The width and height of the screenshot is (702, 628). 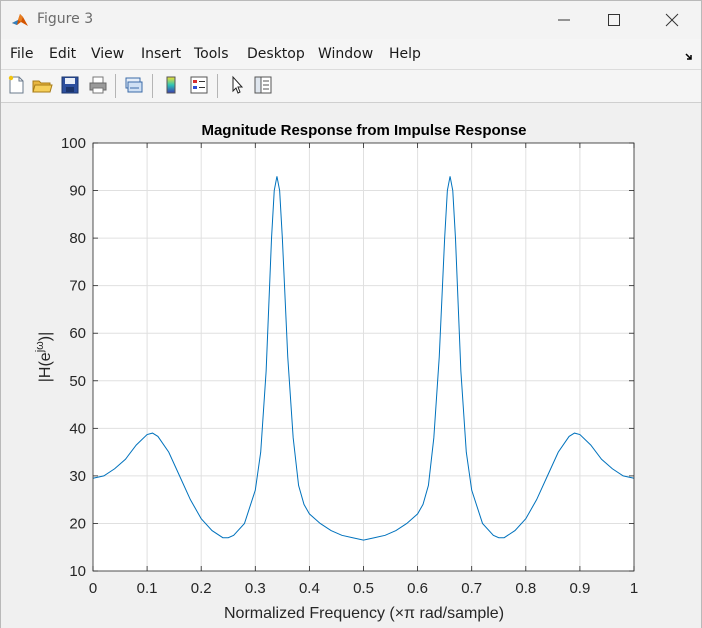 I want to click on maximize-button, so click(x=614, y=20).